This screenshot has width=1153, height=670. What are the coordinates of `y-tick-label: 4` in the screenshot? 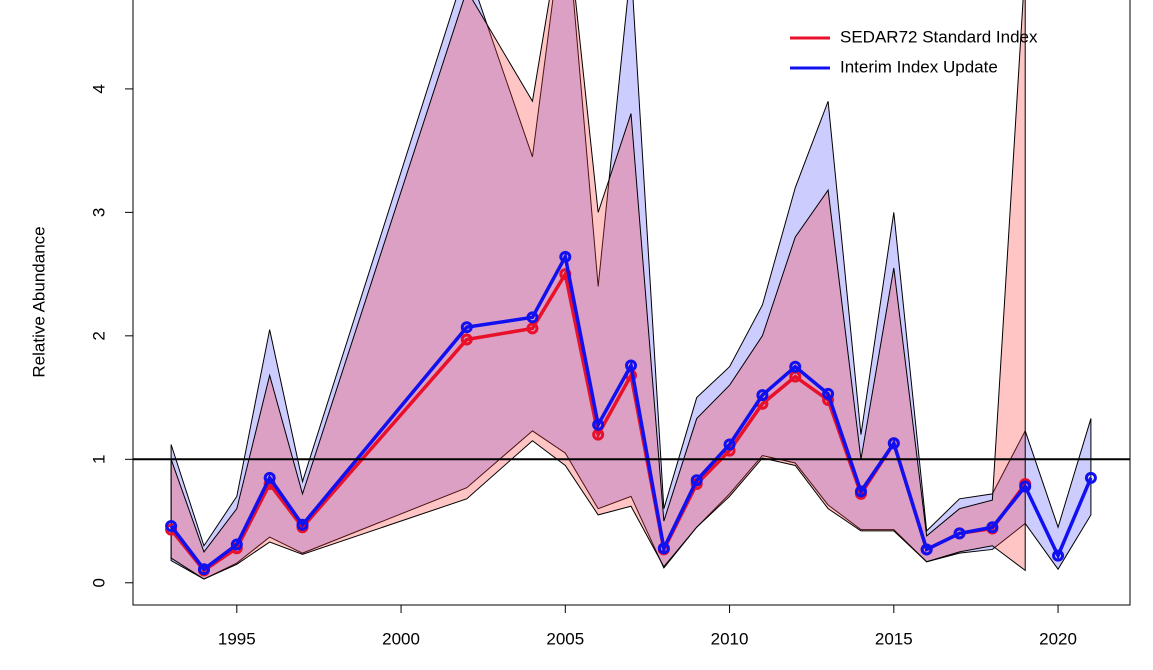 It's located at (98, 88).